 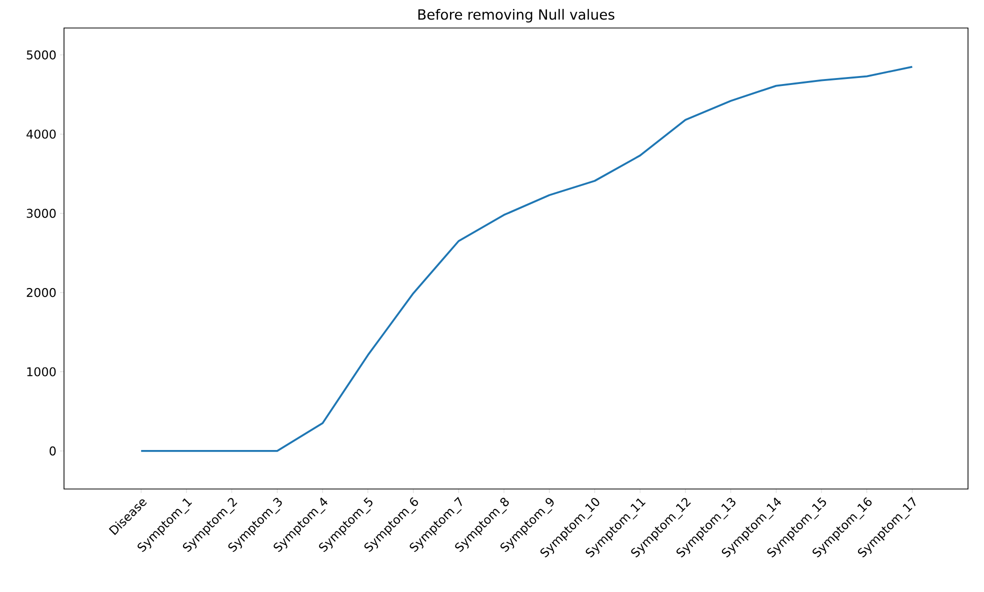 What do you see at coordinates (41, 134) in the screenshot?
I see `y-tick-label: 4000` at bounding box center [41, 134].